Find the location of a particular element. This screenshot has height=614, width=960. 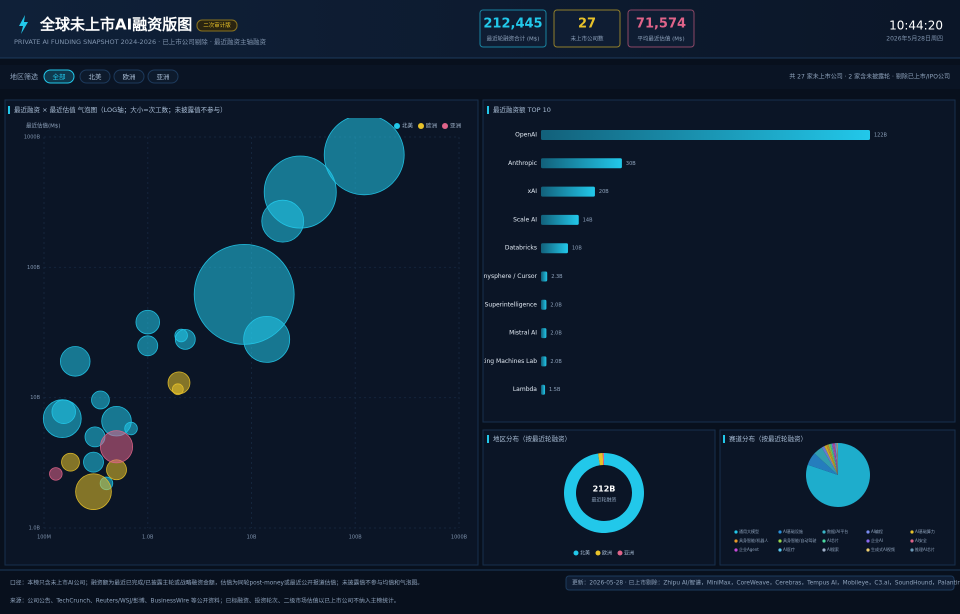

legend-label: AI医疗 is located at coordinates (789, 549).